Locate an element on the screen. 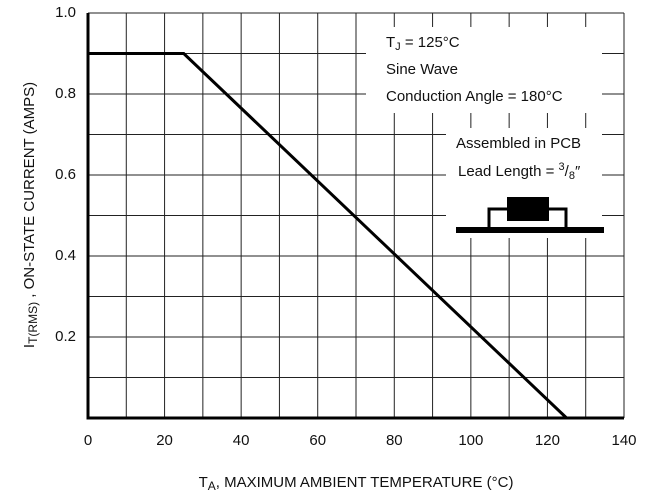  y-axis-label: IT(RMS) , ON-STATE CURRENT (AMPS) is located at coordinates (30, 215).